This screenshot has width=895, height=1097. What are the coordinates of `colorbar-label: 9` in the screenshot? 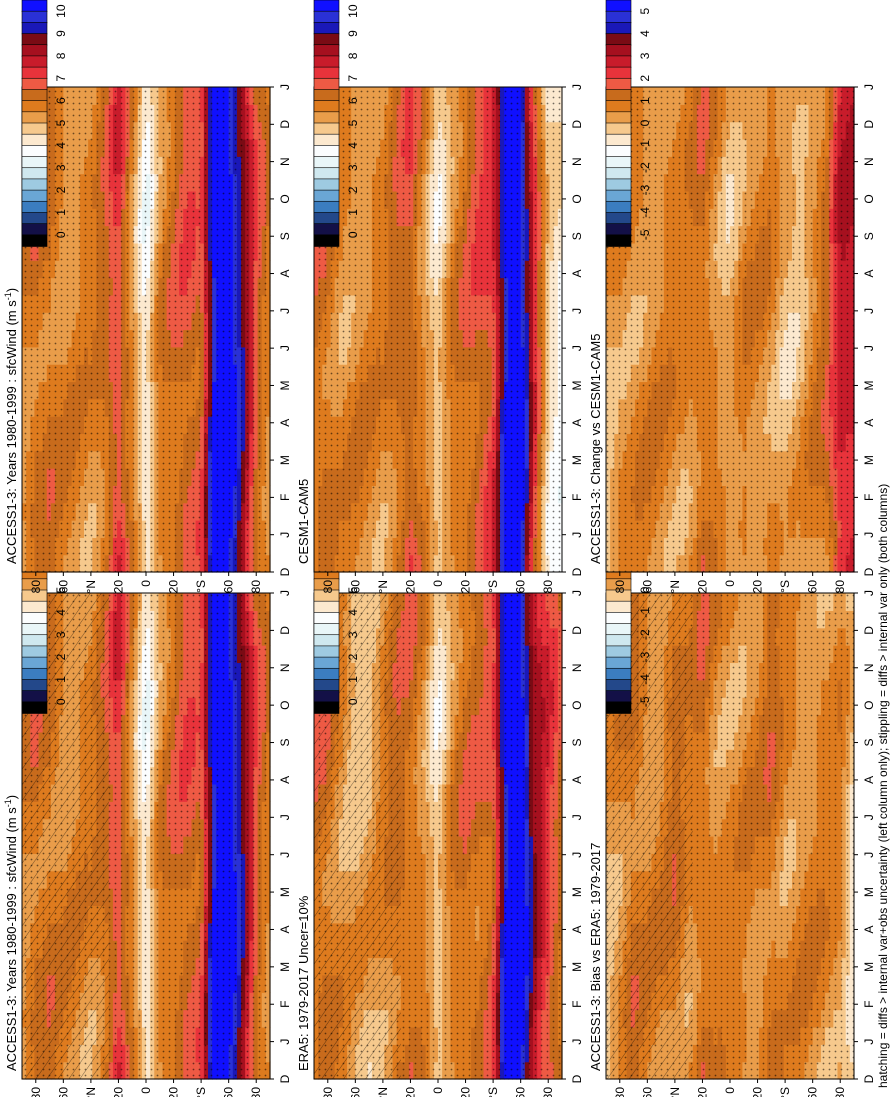 It's located at (61, 33).